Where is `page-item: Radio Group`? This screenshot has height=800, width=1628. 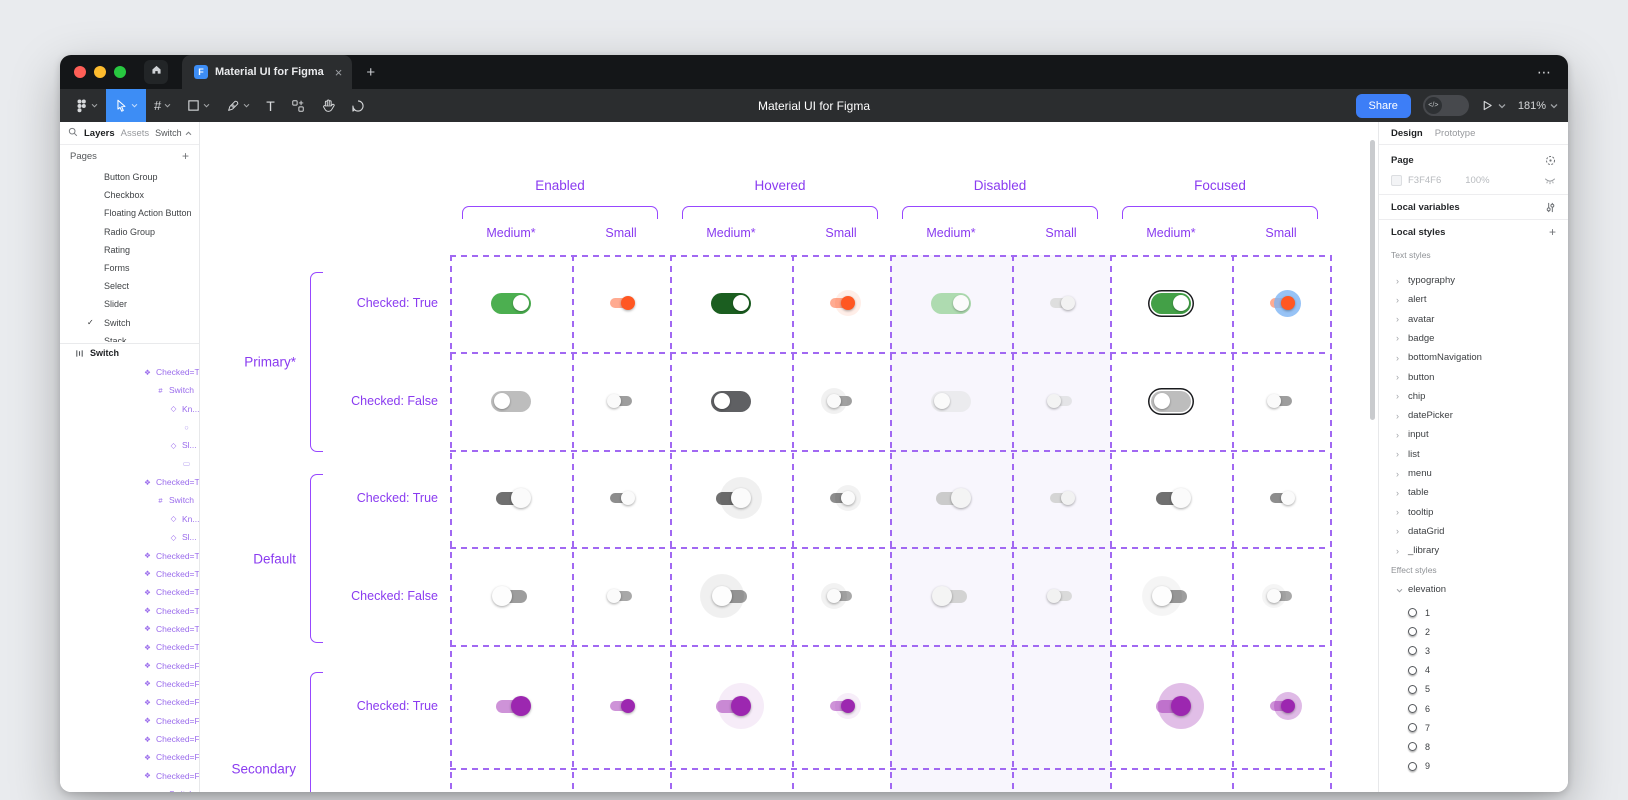
page-item: Radio Group is located at coordinates (129, 232).